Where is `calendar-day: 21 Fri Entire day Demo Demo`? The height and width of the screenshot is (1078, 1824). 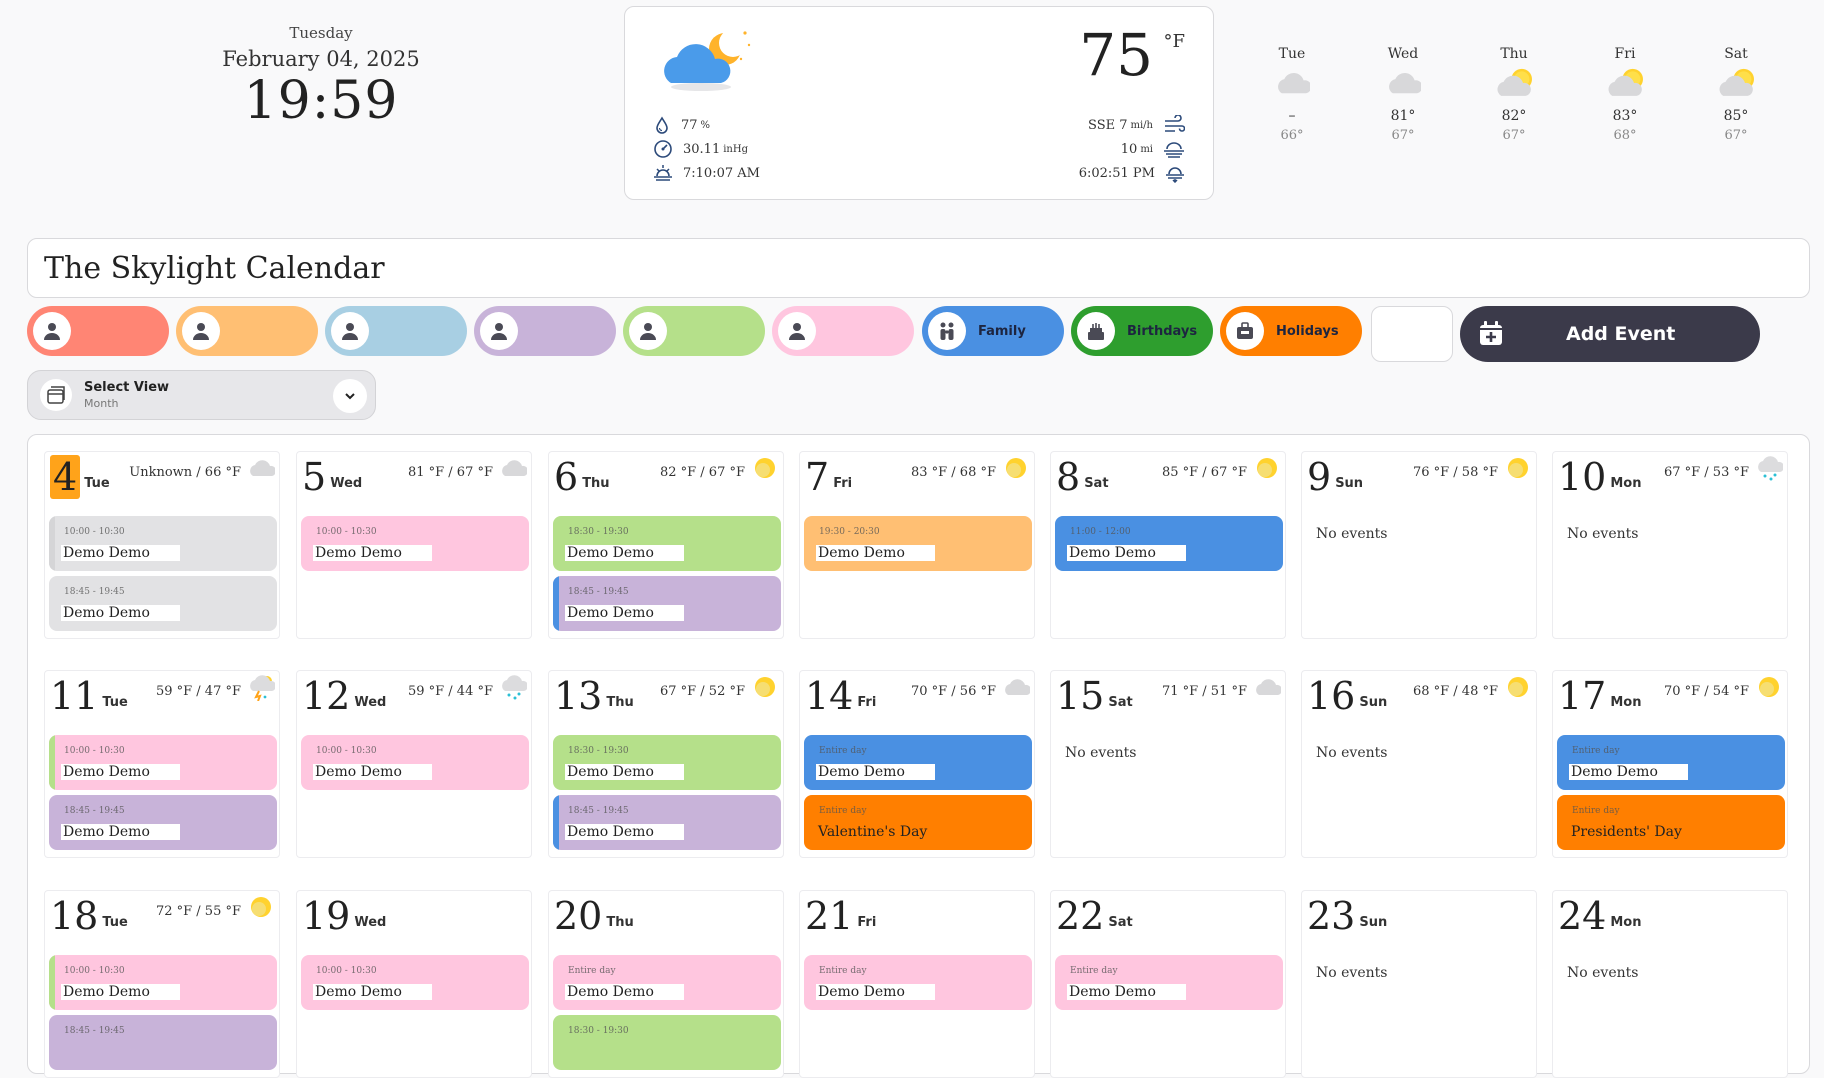
calendar-day: 21 Fri Entire day Demo Demo is located at coordinates (917, 984).